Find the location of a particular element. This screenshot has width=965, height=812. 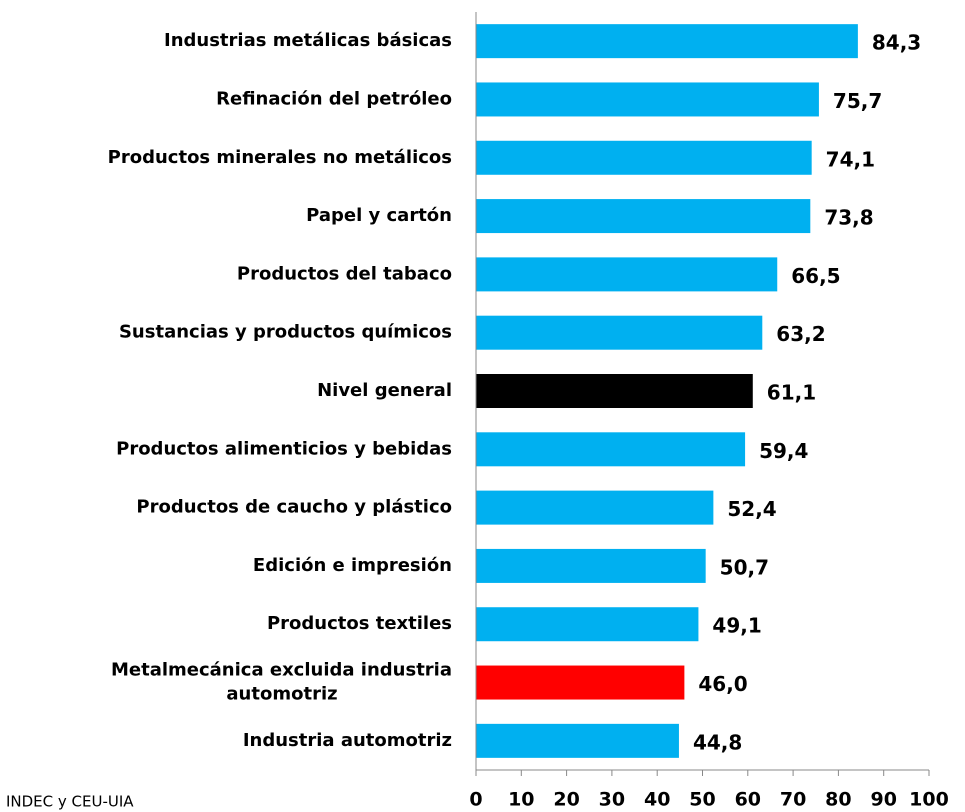

x-tick-label: 60 is located at coordinates (748, 800).